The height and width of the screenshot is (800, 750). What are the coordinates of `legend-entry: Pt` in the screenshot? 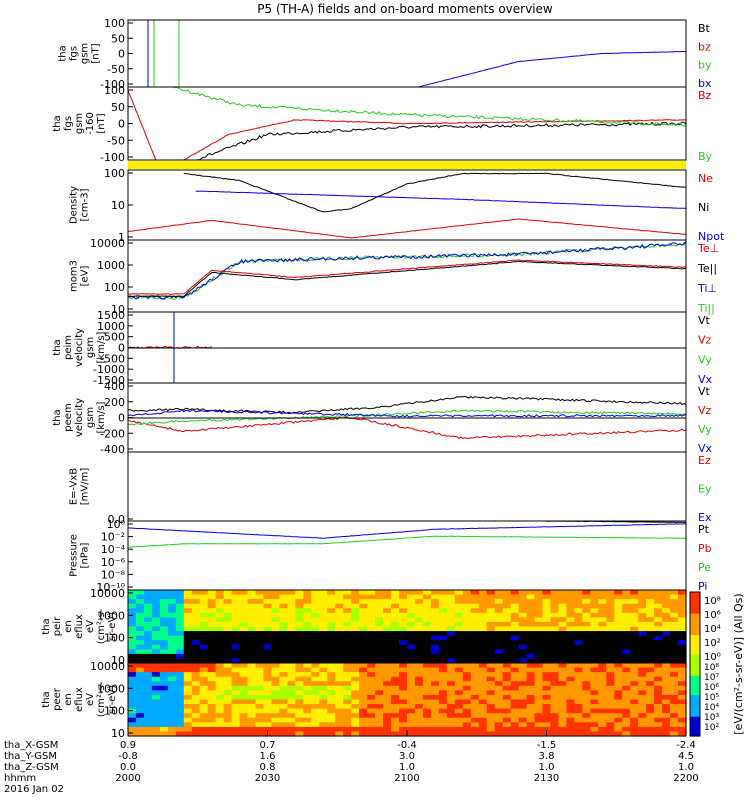 It's located at (704, 529).